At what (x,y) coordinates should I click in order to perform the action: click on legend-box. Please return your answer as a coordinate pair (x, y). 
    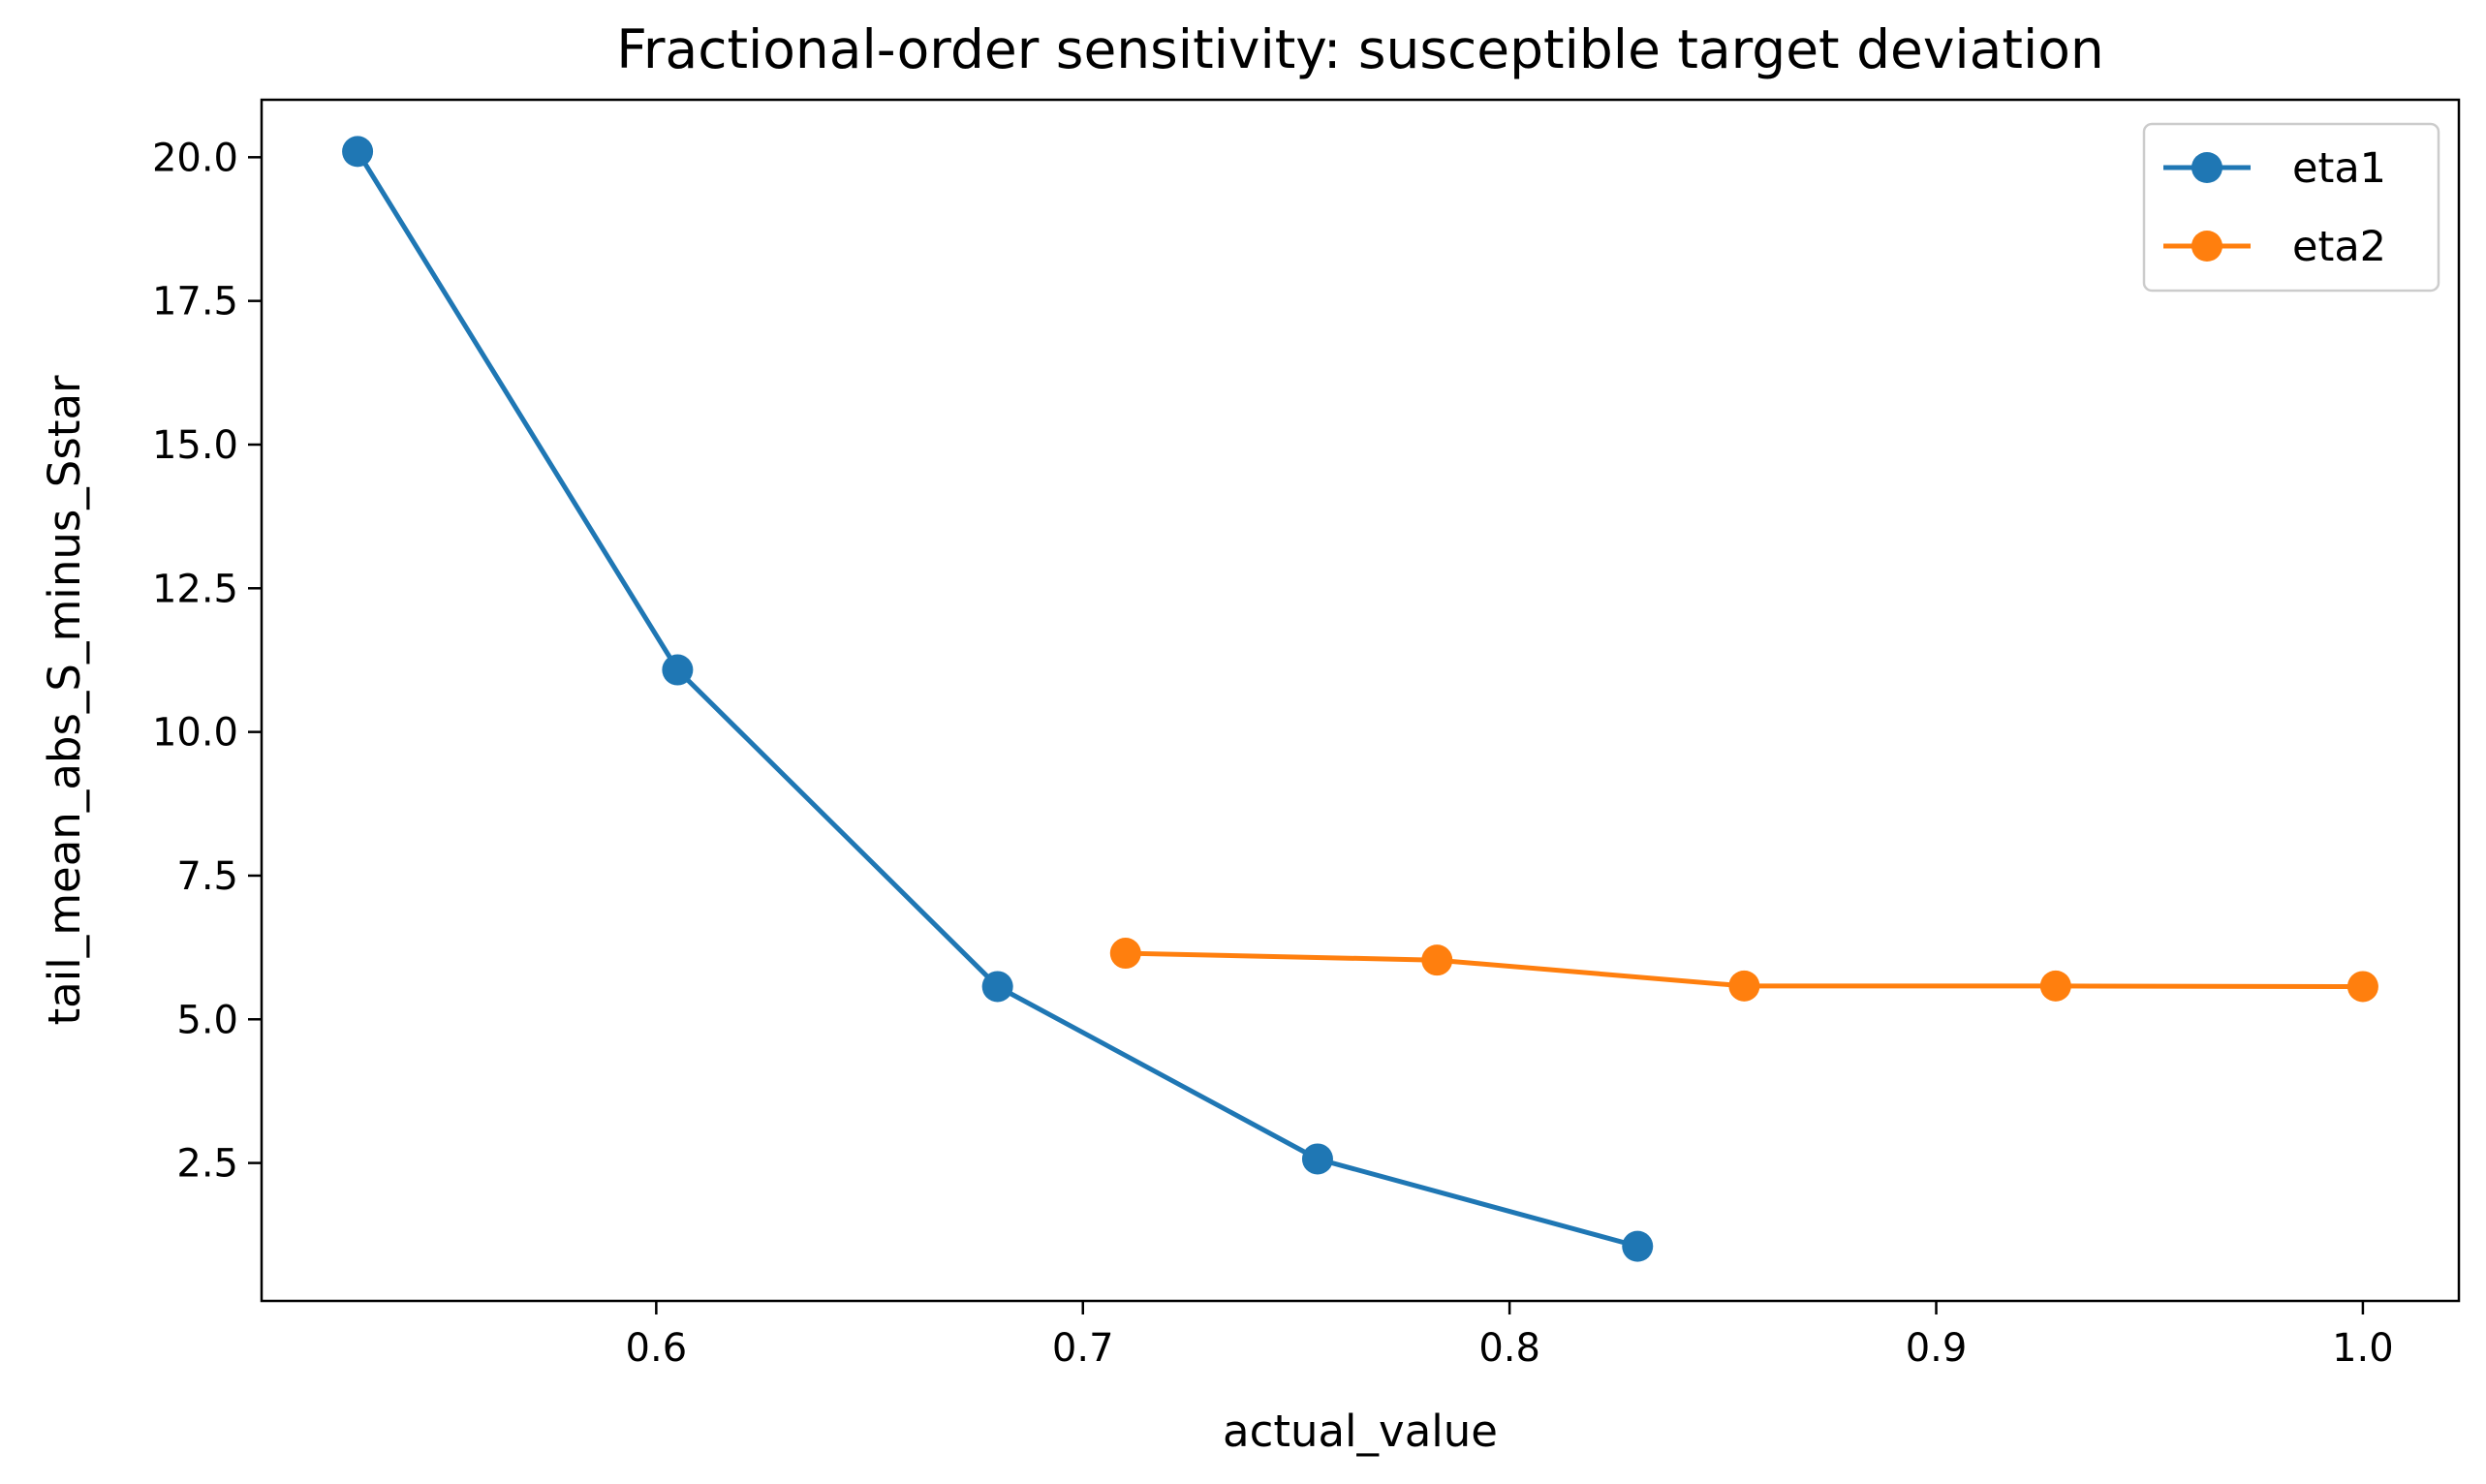
    Looking at the image, I should click on (2291, 207).